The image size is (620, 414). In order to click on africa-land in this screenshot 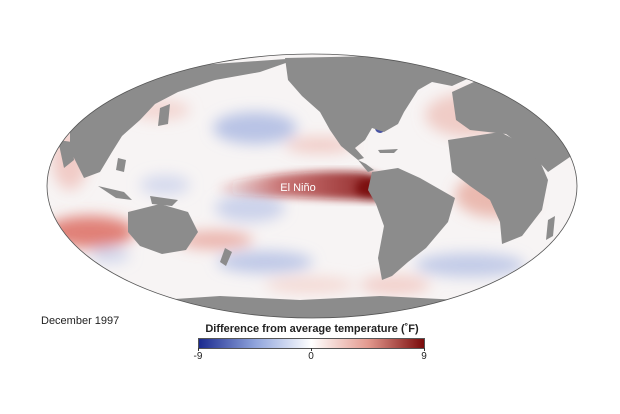, I will do `click(498, 188)`.